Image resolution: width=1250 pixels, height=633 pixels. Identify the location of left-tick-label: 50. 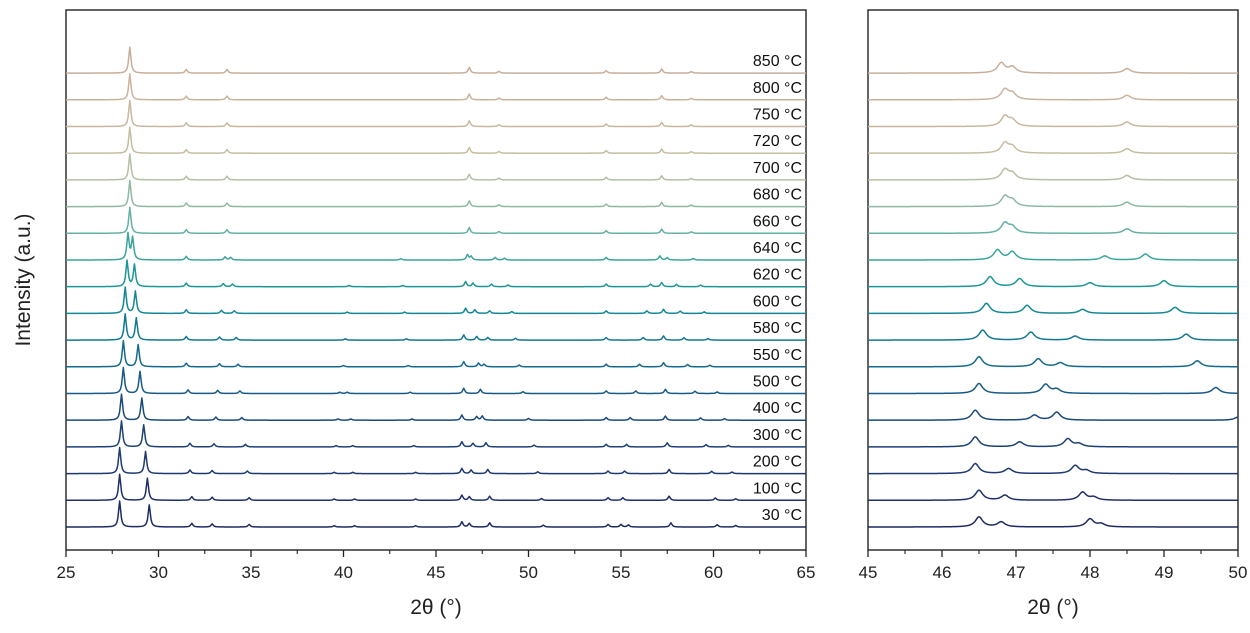
(528, 572).